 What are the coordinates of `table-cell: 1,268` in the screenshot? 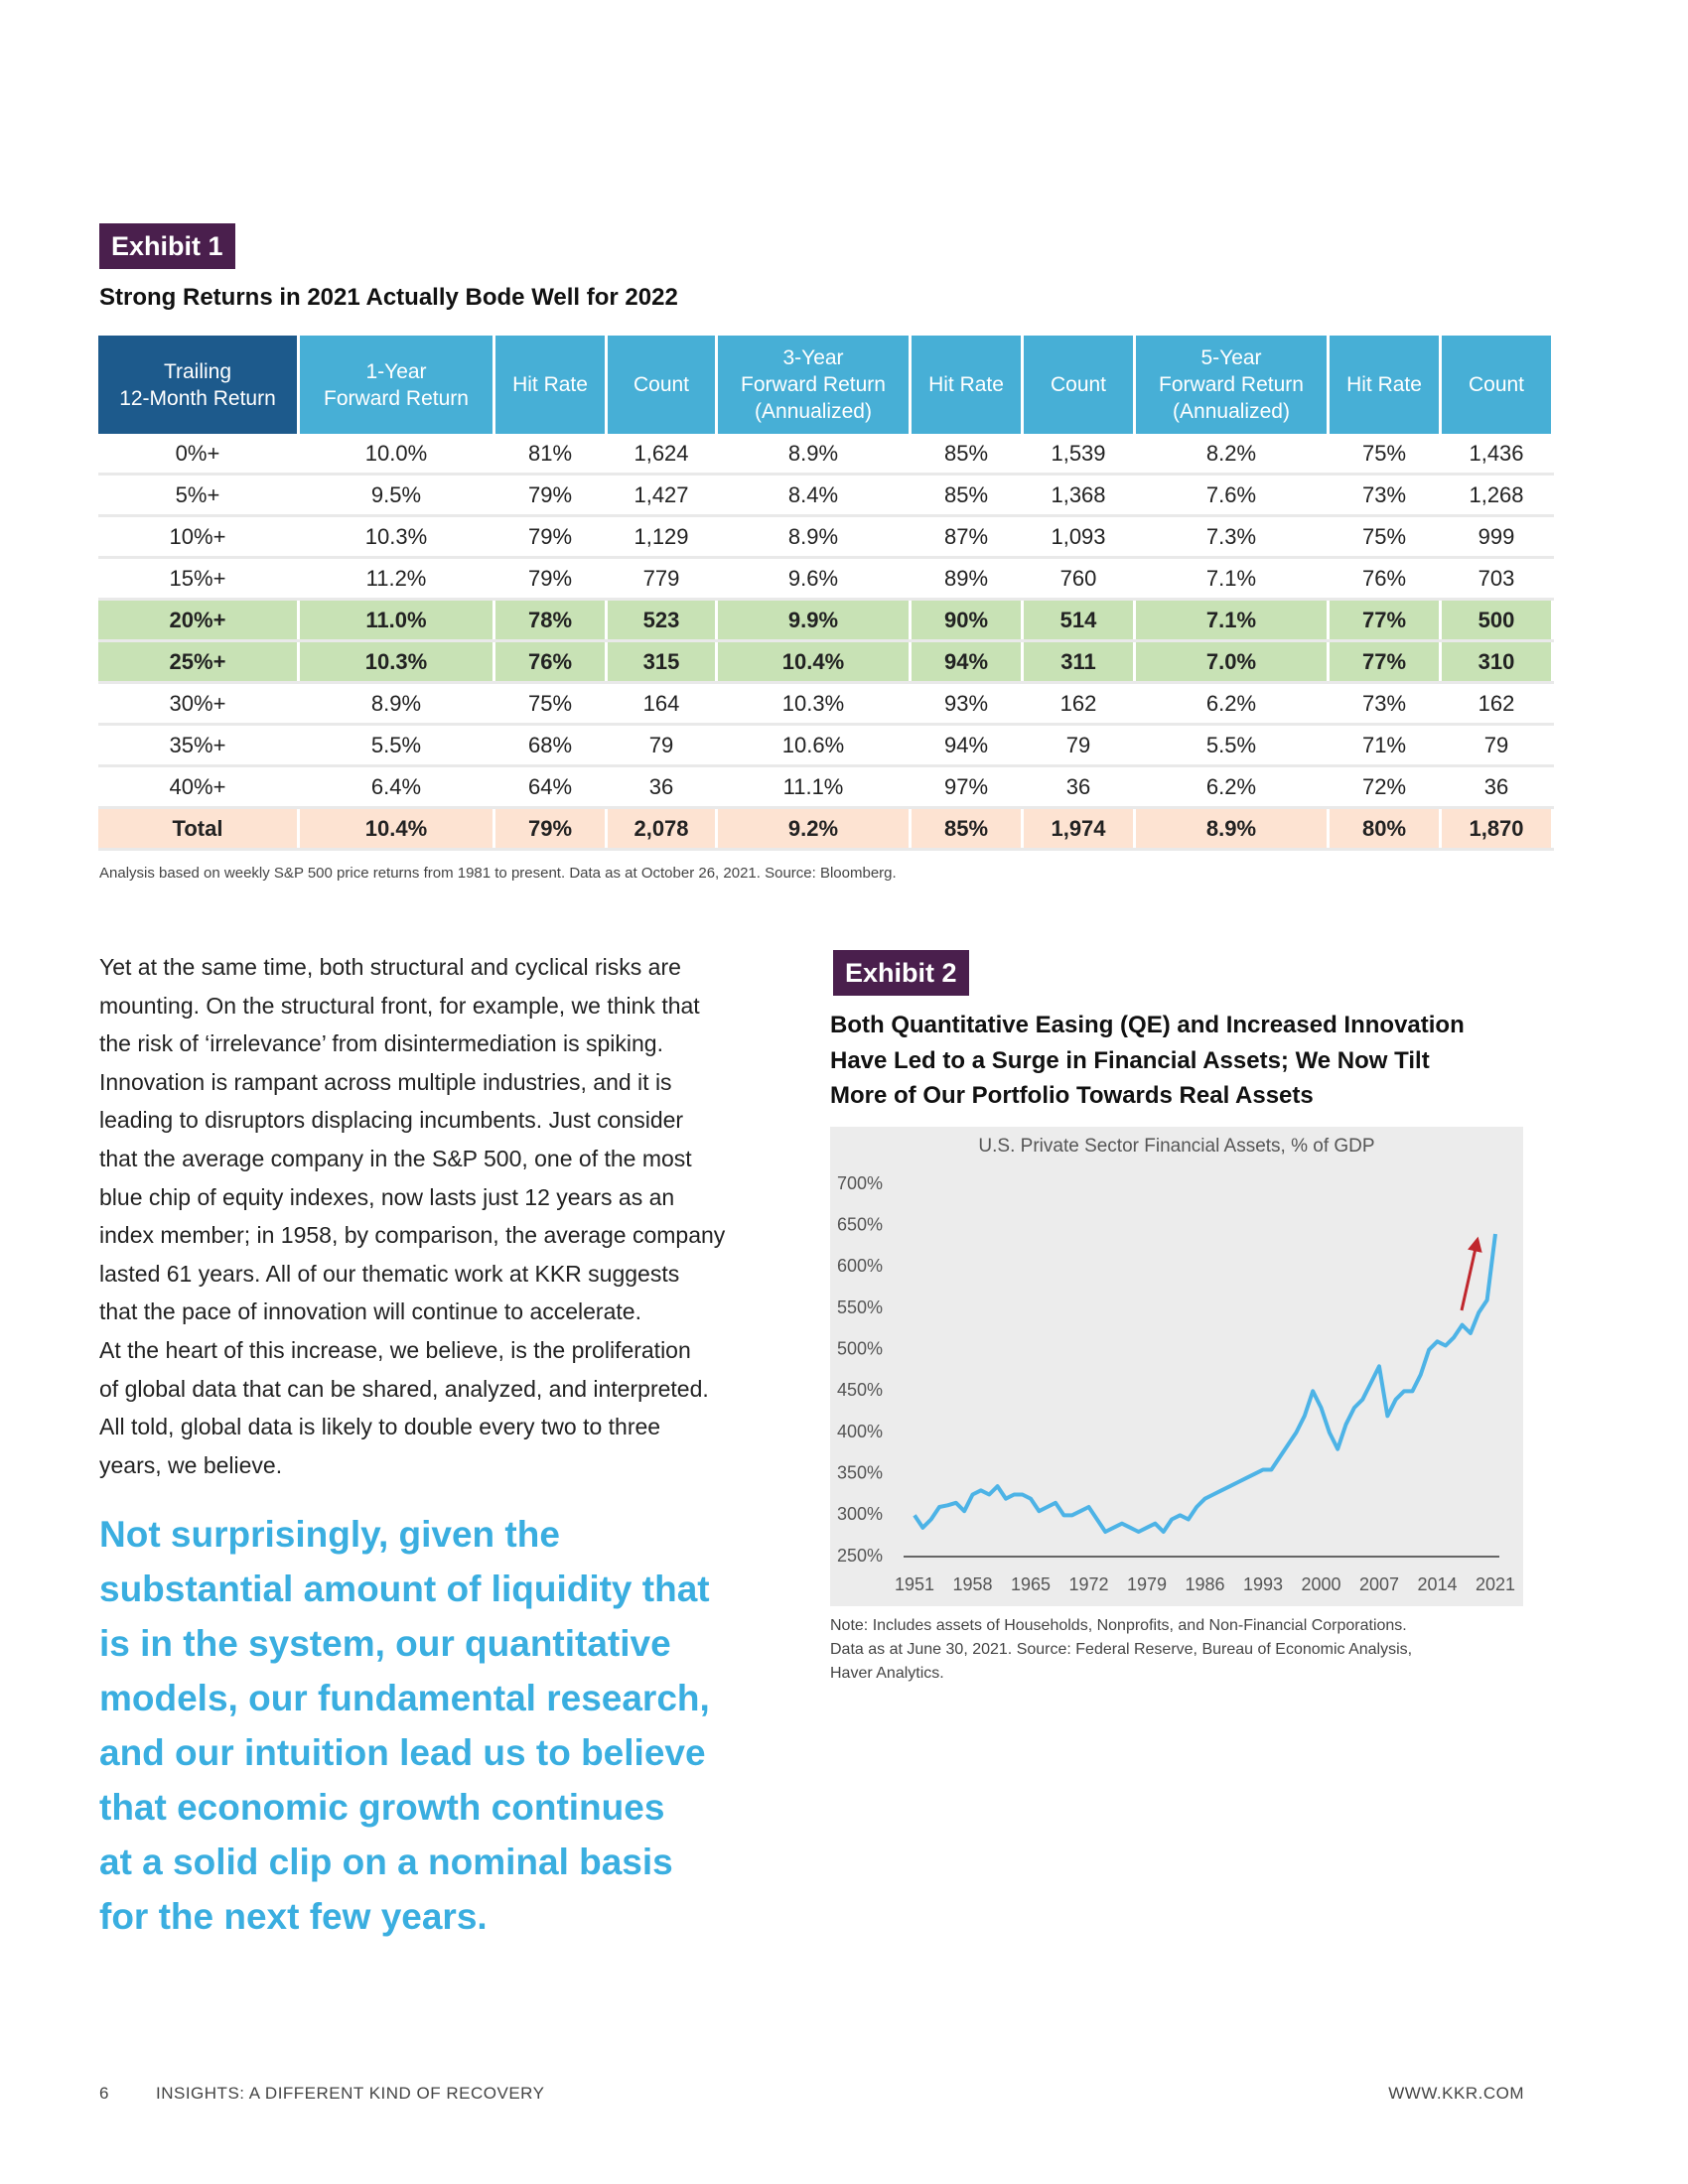 It's located at (1497, 495).